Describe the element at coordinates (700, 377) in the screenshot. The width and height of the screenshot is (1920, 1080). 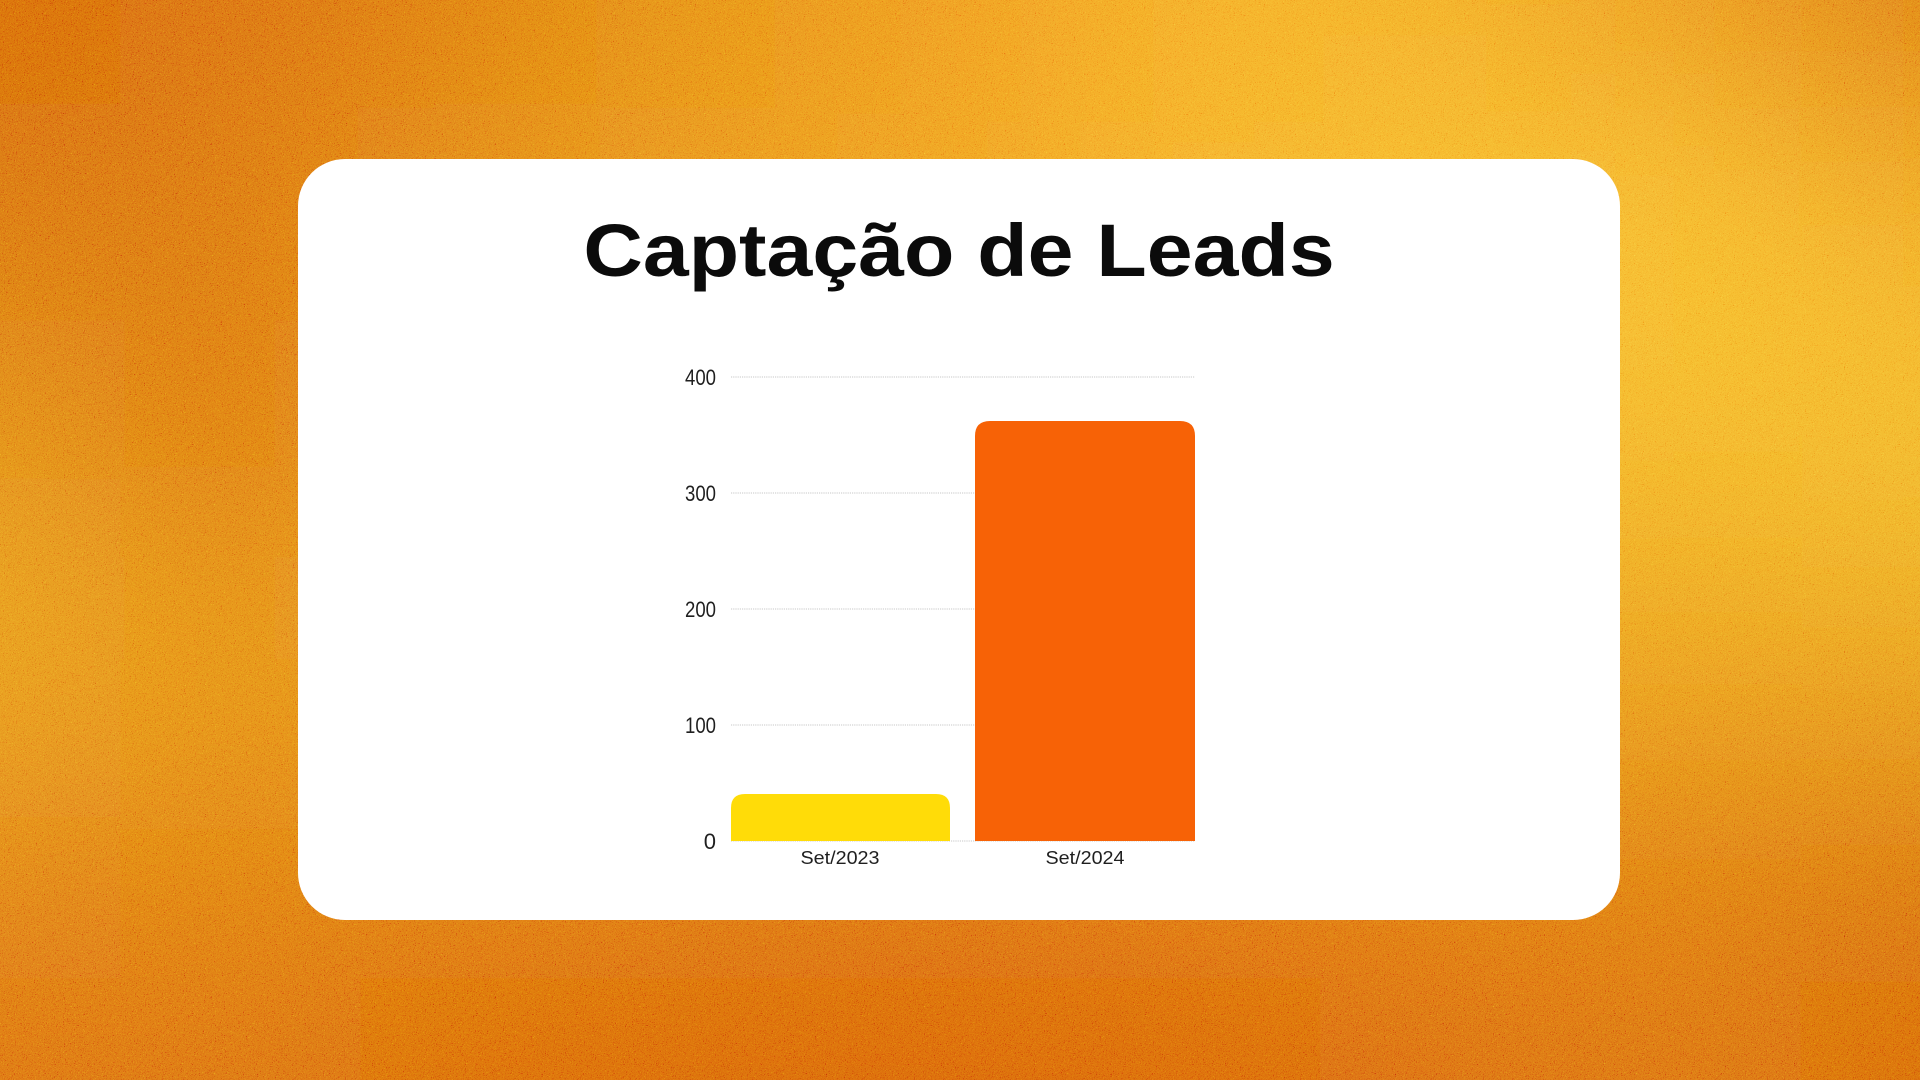
I see `svg-text: 400` at that location.